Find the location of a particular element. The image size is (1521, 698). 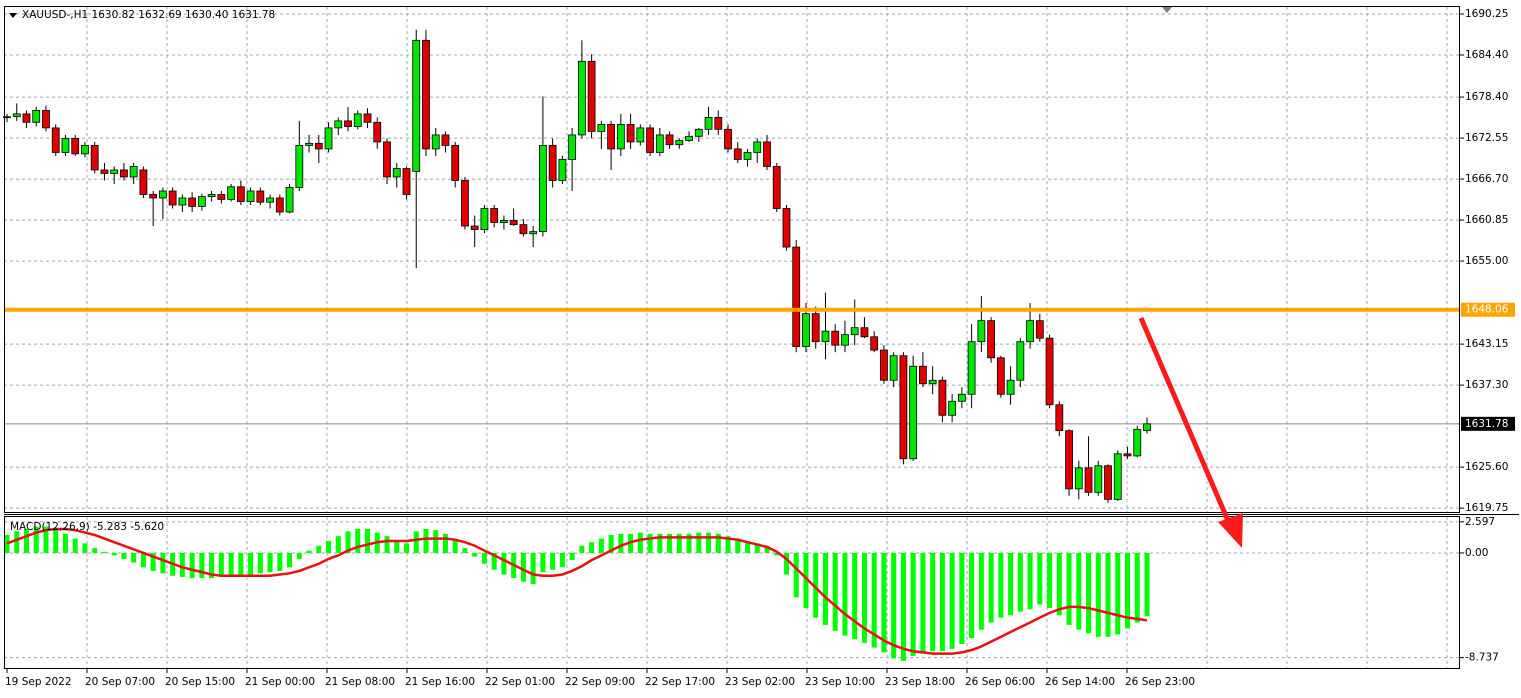

shift-marker is located at coordinates (1167, 10).